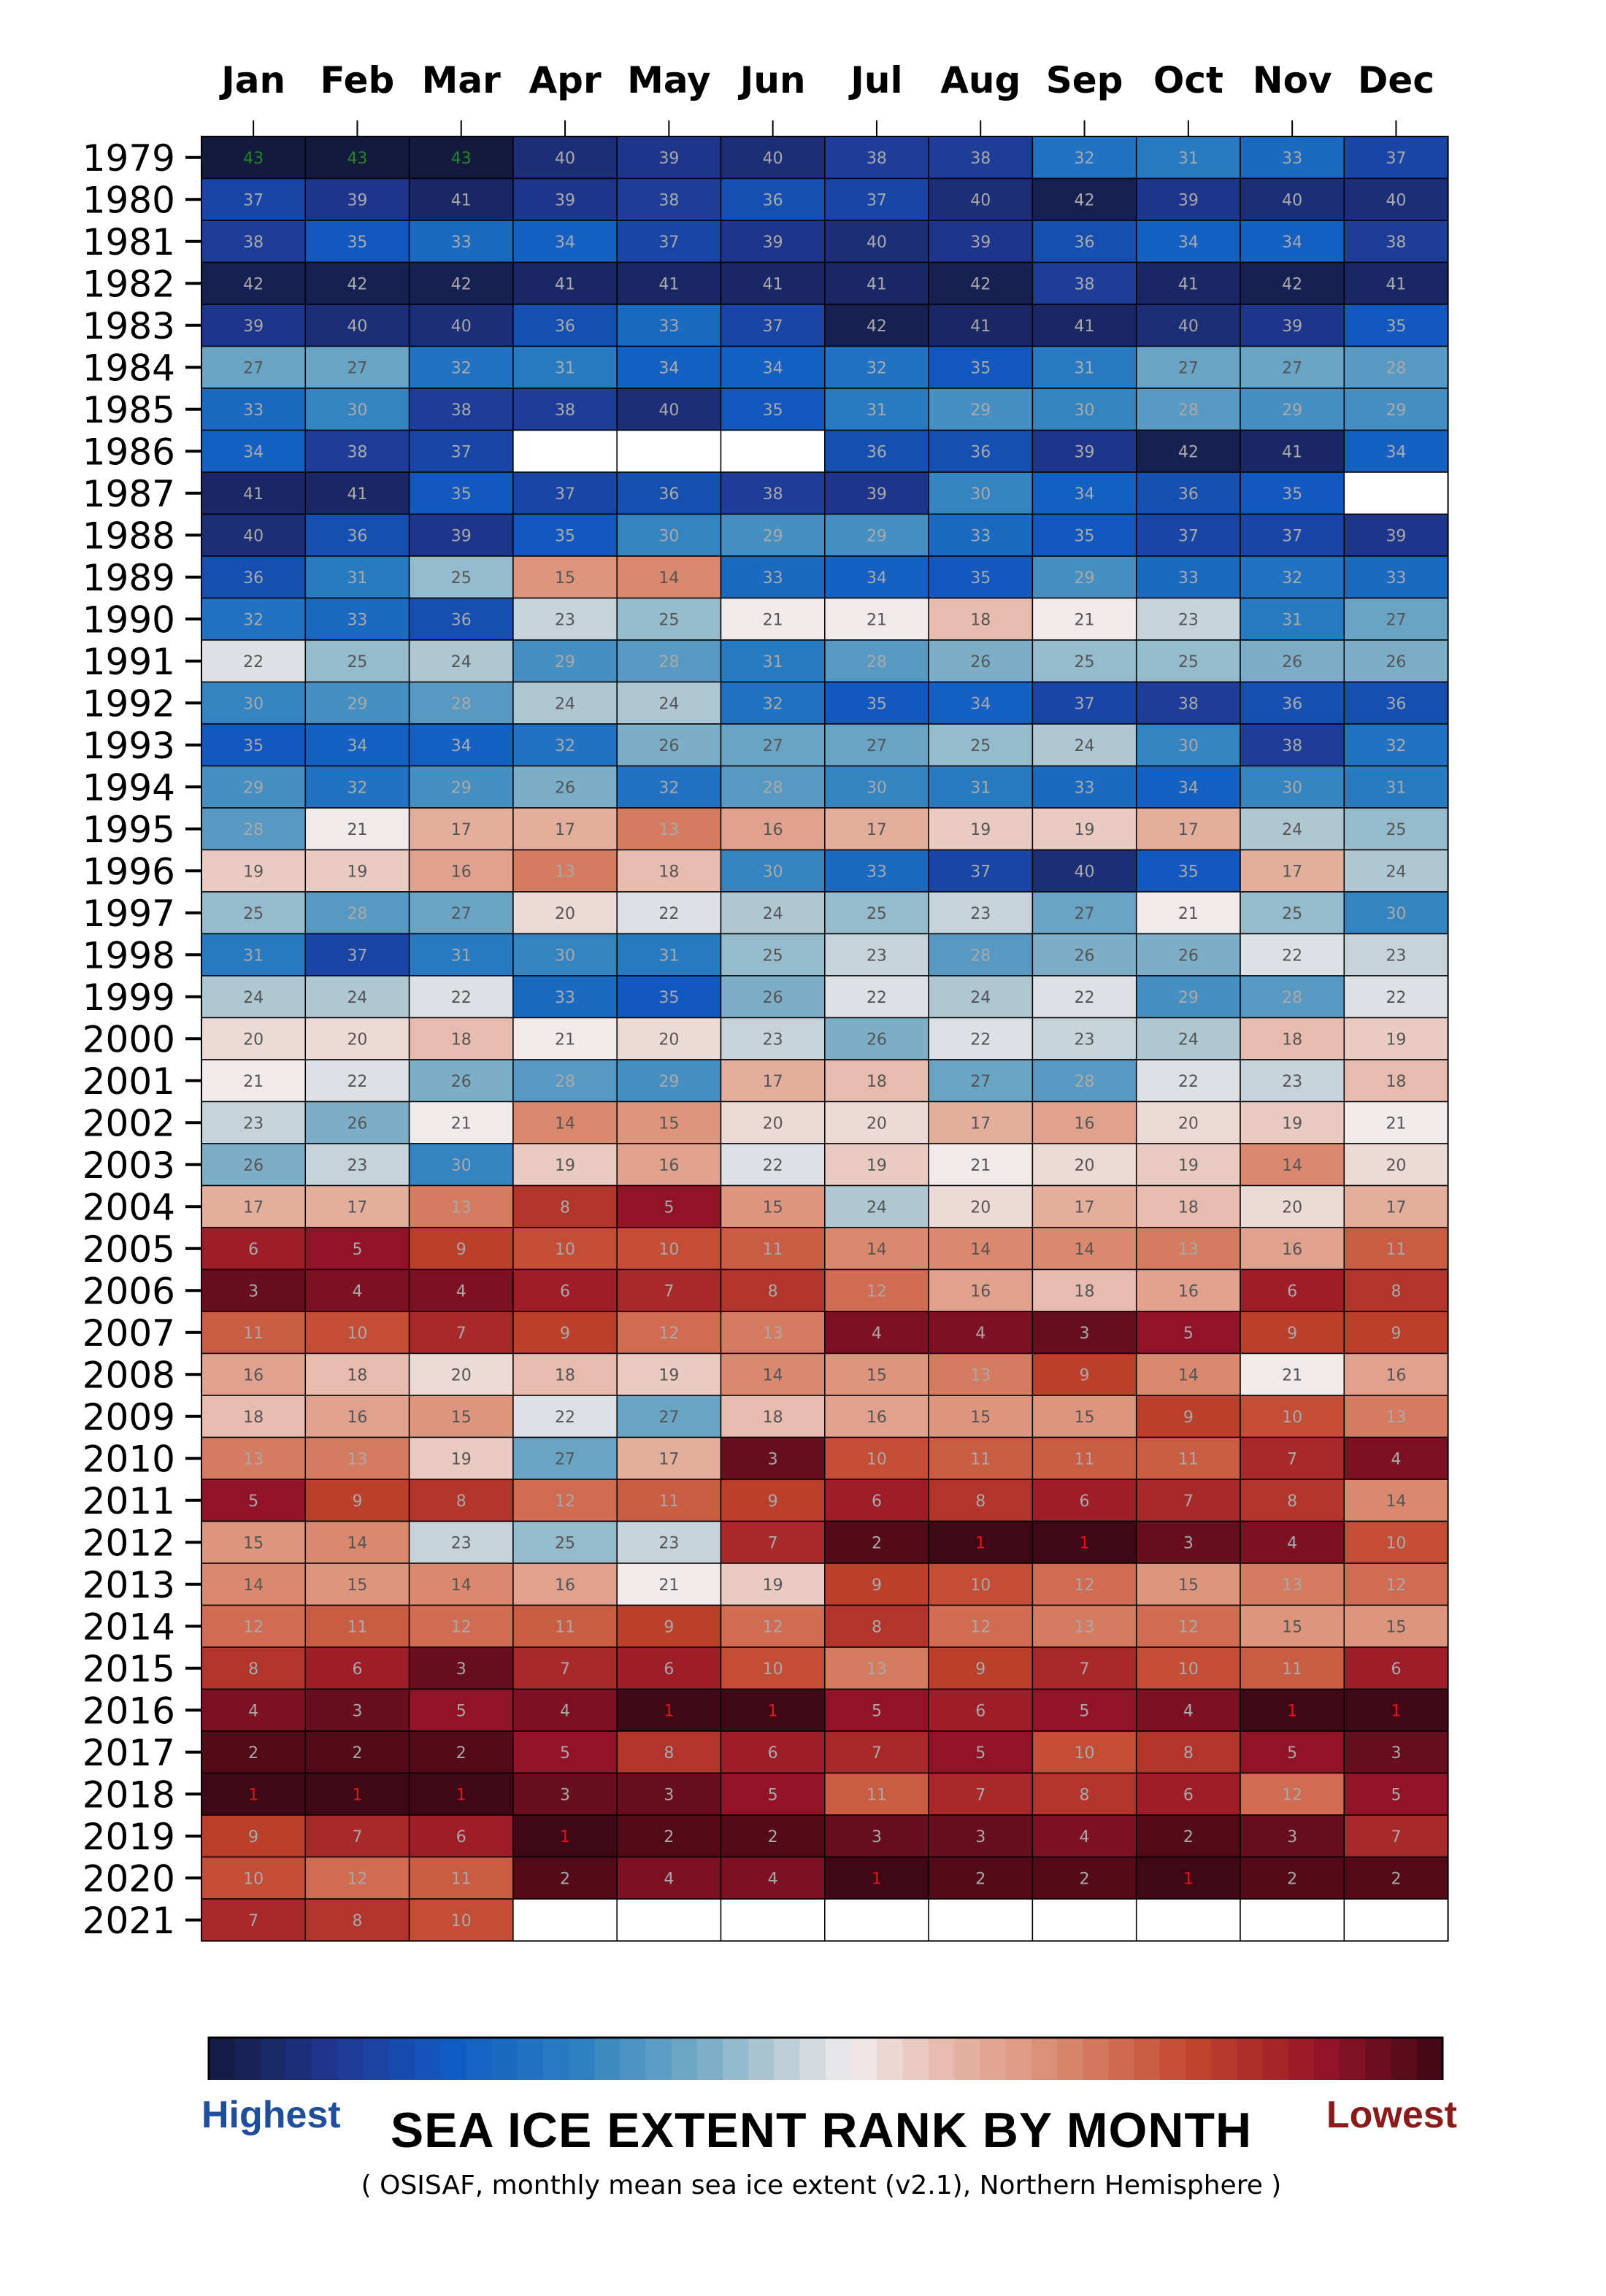 The width and height of the screenshot is (1606, 2296). I want to click on cell-value-label: 34, so click(1188, 243).